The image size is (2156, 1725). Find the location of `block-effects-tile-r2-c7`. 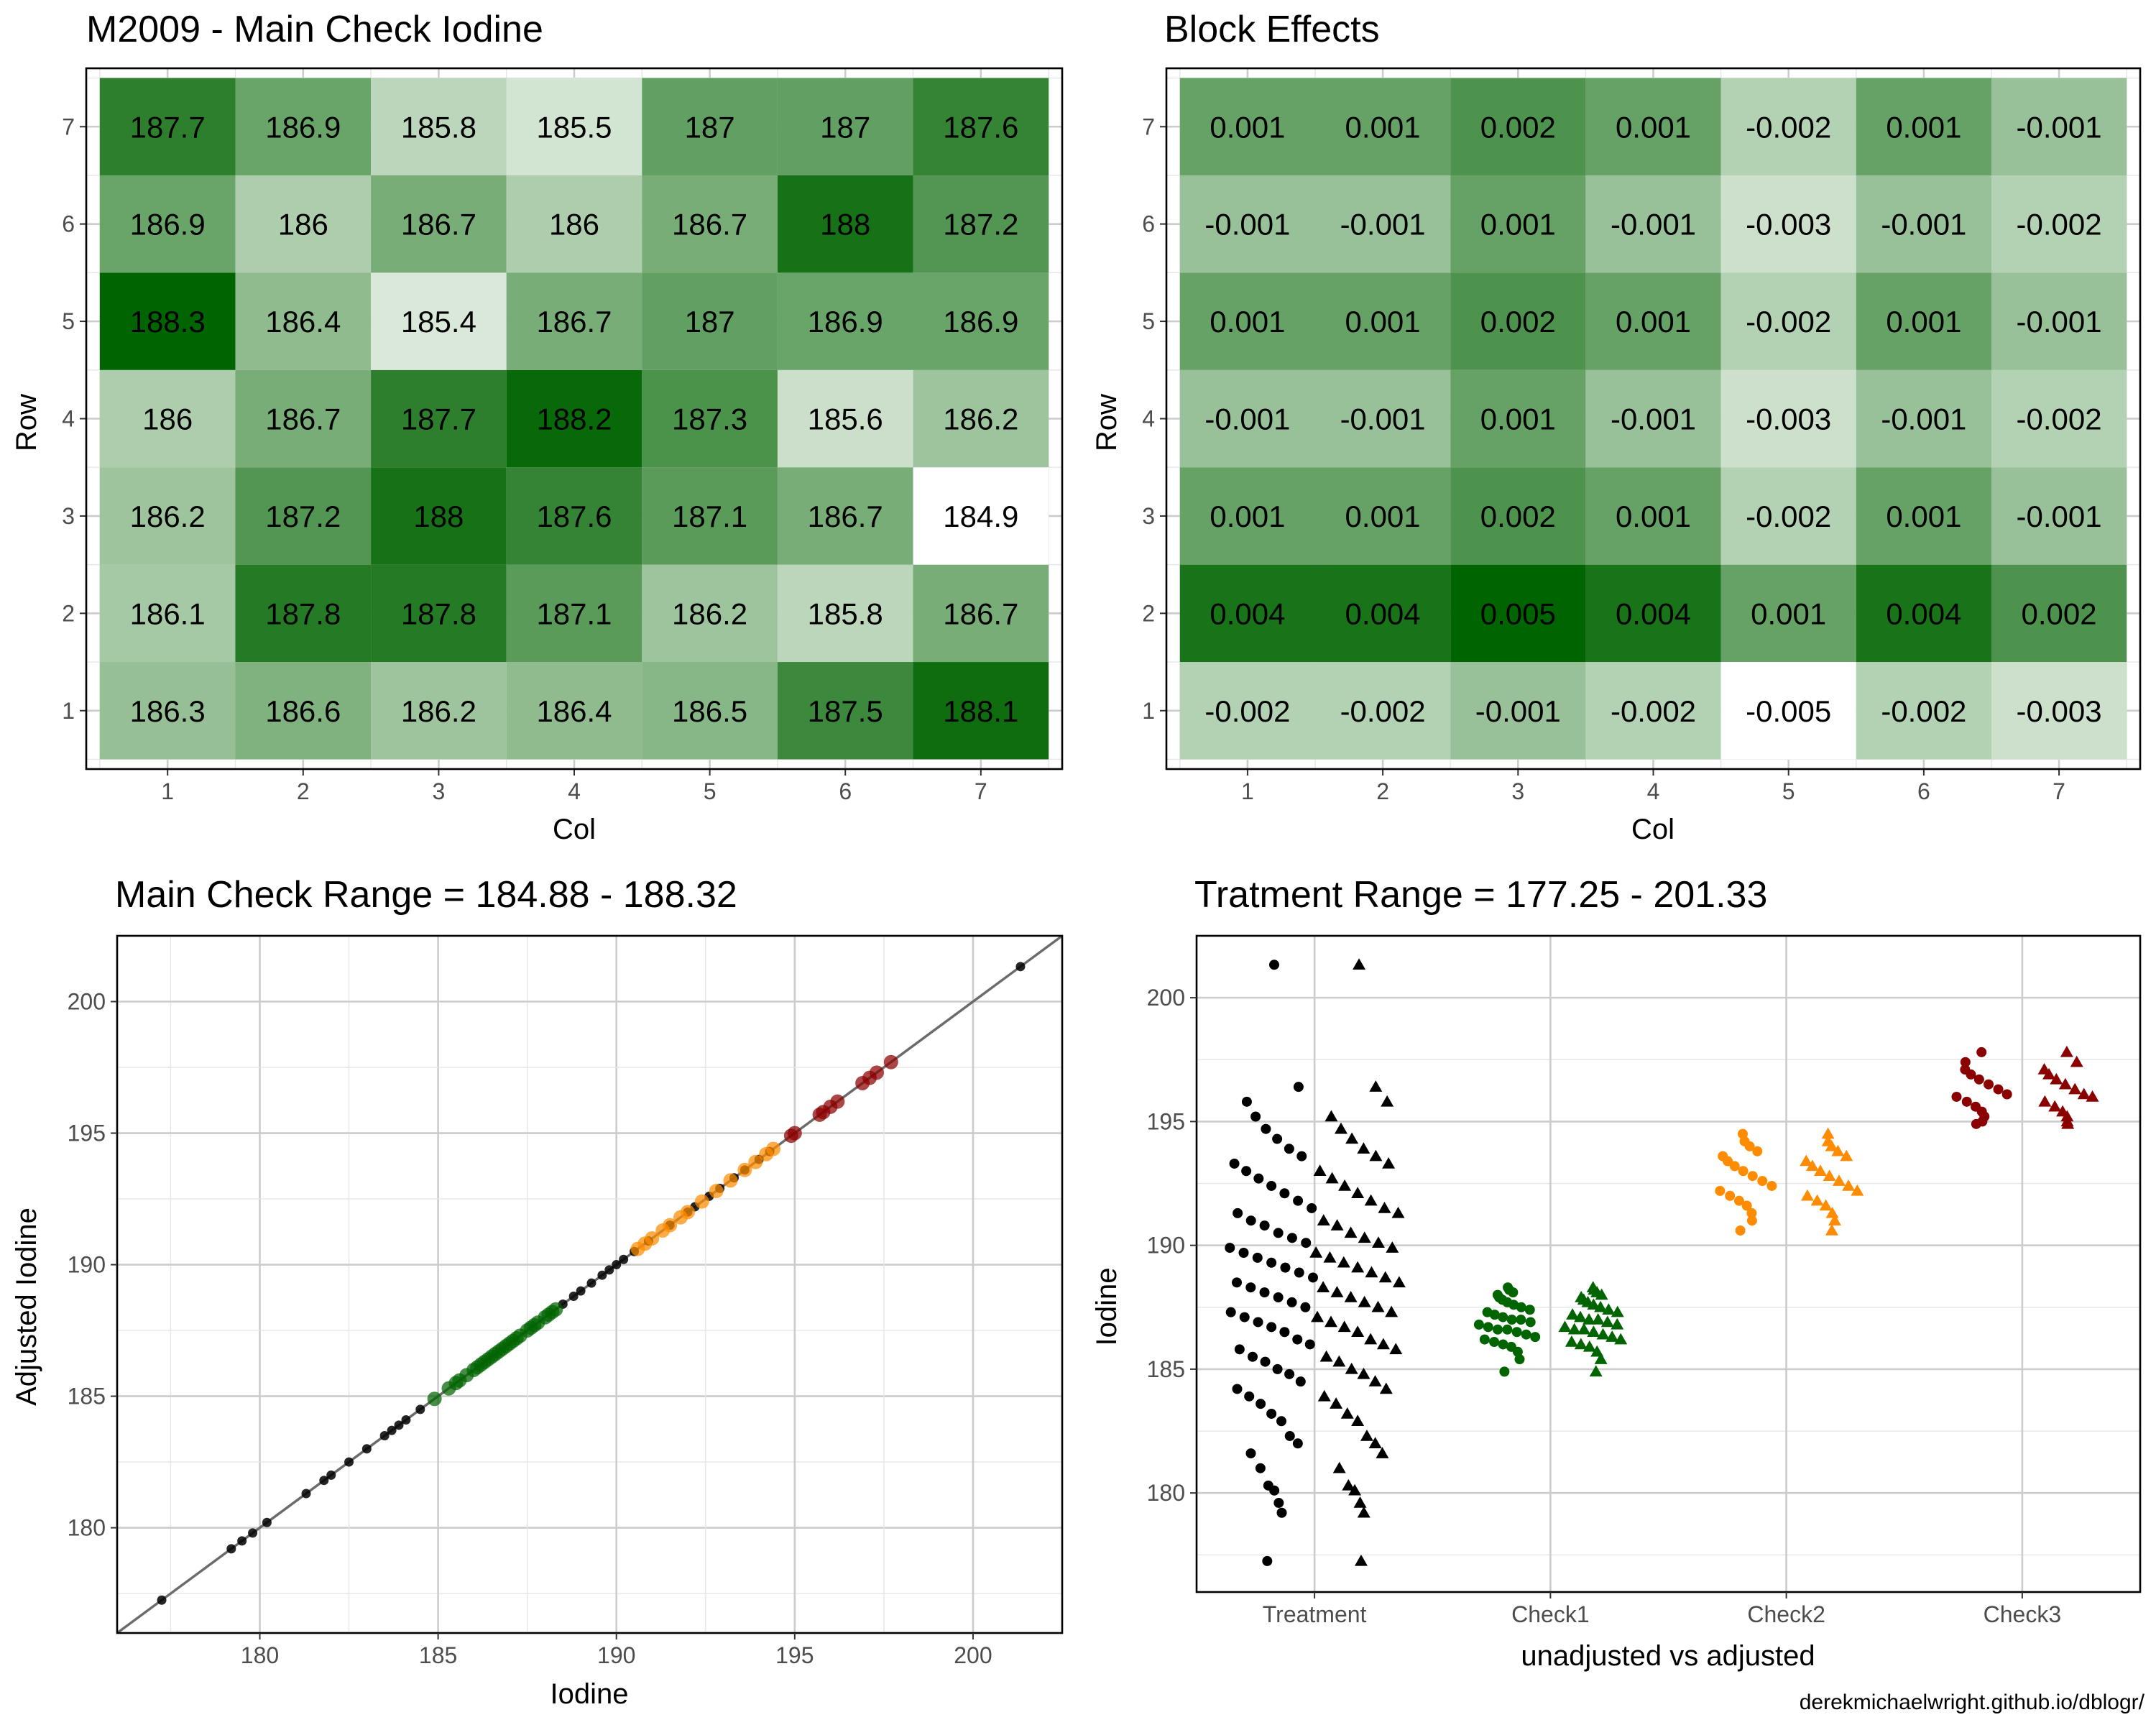

block-effects-tile-r2-c7 is located at coordinates (2059, 613).